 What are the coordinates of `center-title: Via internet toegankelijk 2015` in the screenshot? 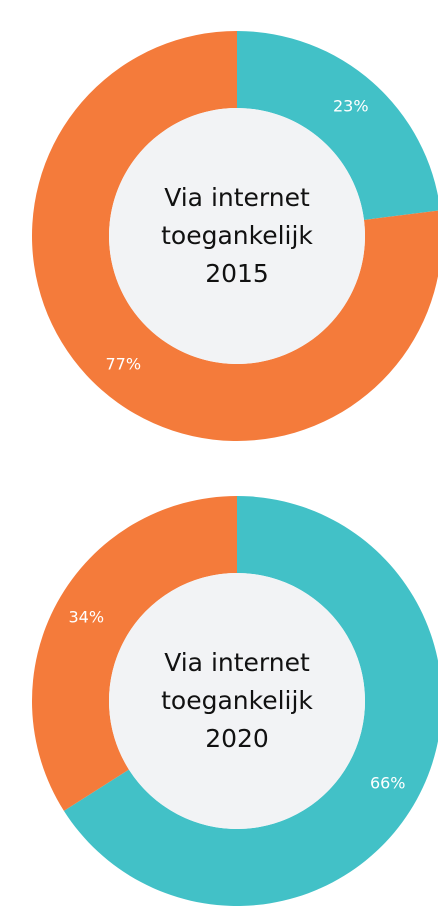 It's located at (237, 235).